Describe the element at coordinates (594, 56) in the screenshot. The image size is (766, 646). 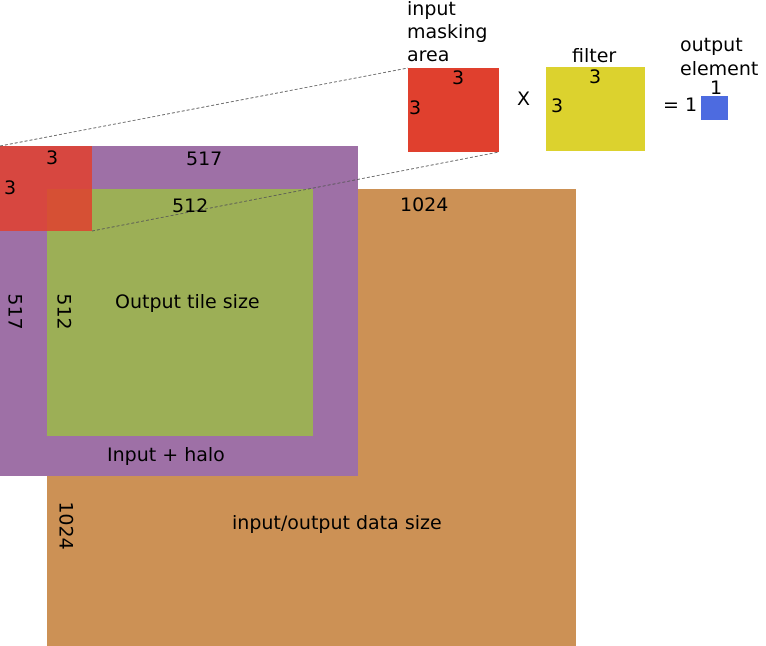
I see `filter-title: filter` at that location.